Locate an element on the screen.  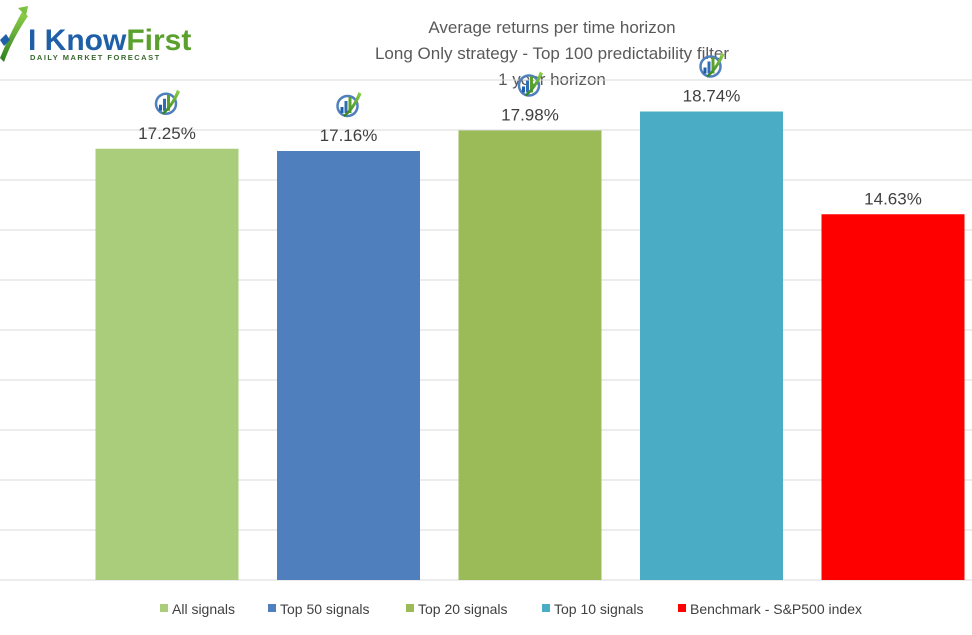
data-label: 17.98% is located at coordinates (530, 115).